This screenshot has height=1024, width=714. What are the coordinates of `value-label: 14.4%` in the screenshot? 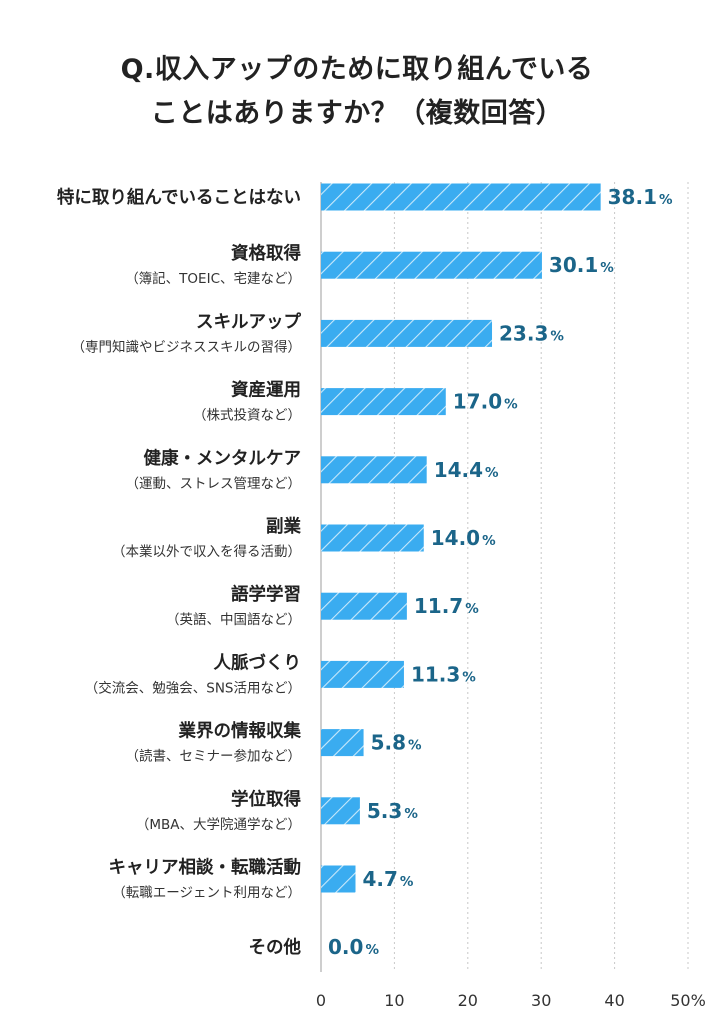 It's located at (466, 470).